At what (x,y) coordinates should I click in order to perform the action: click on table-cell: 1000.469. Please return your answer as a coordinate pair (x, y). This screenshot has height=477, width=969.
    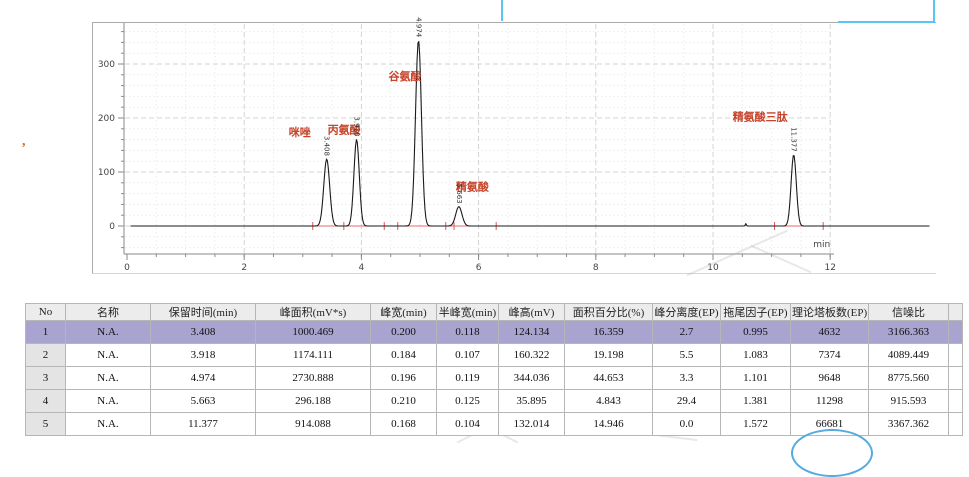
    Looking at the image, I should click on (313, 332).